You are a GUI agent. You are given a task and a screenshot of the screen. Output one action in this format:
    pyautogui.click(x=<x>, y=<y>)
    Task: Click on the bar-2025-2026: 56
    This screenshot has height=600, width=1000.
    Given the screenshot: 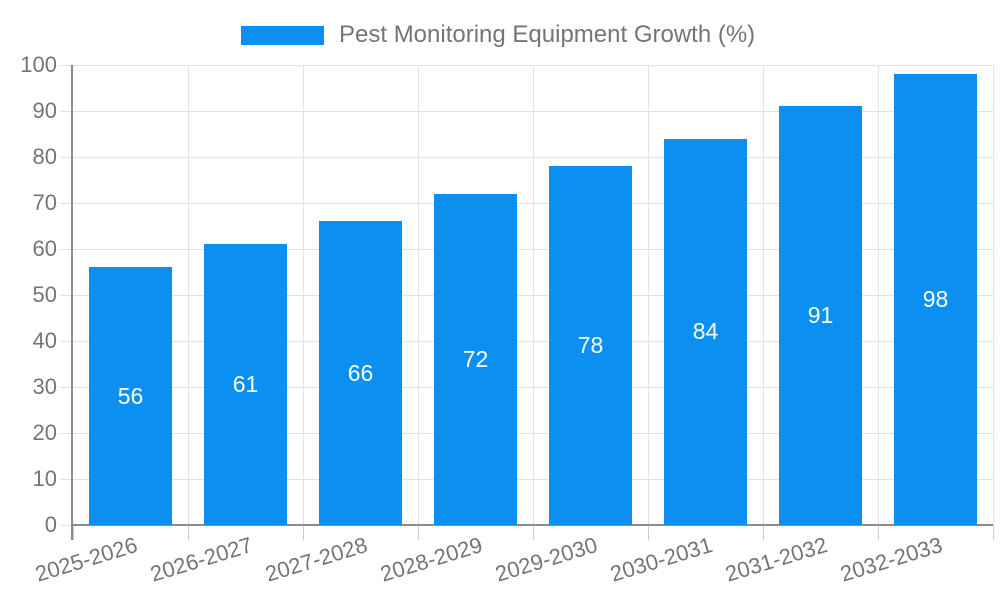 What is the action you would take?
    pyautogui.click(x=130, y=396)
    